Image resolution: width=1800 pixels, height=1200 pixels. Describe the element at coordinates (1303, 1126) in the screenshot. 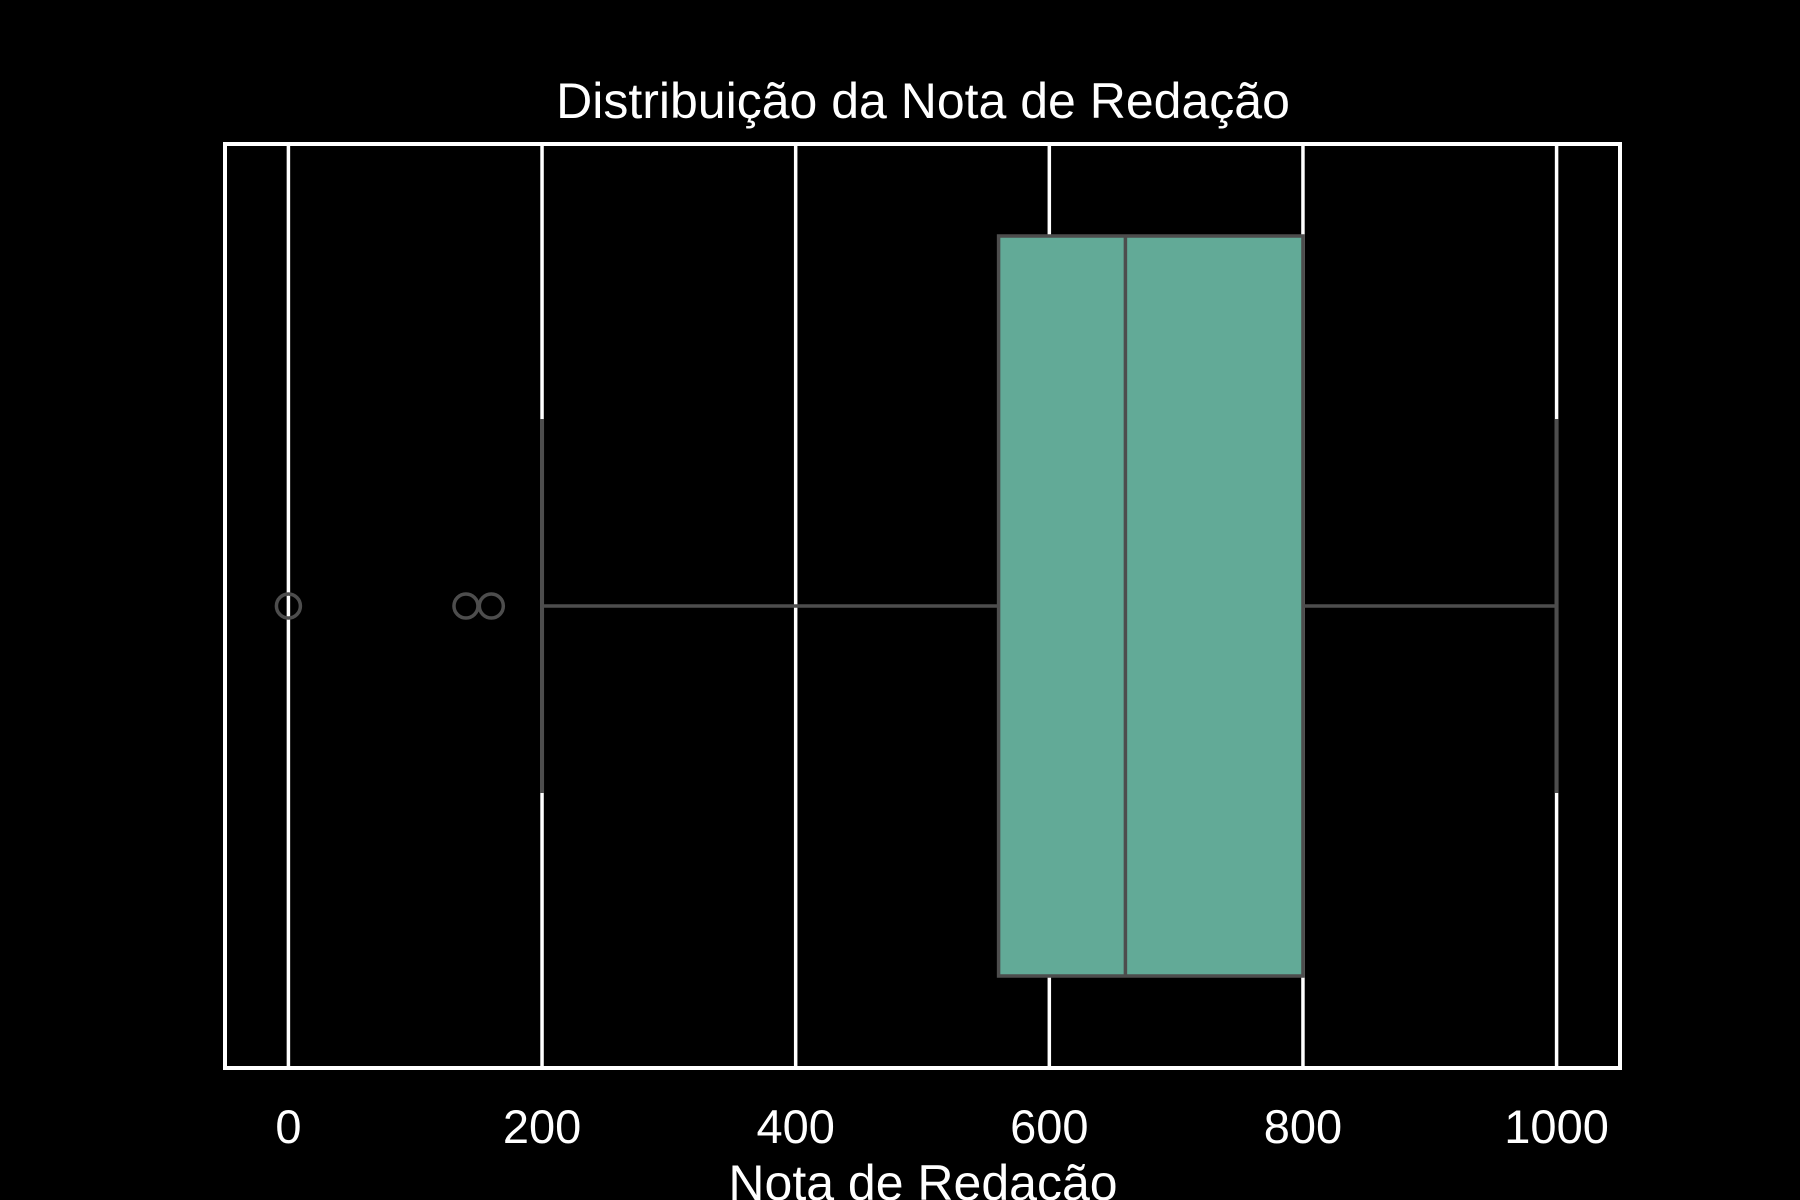

I see `x-tick-label-800: 800` at that location.